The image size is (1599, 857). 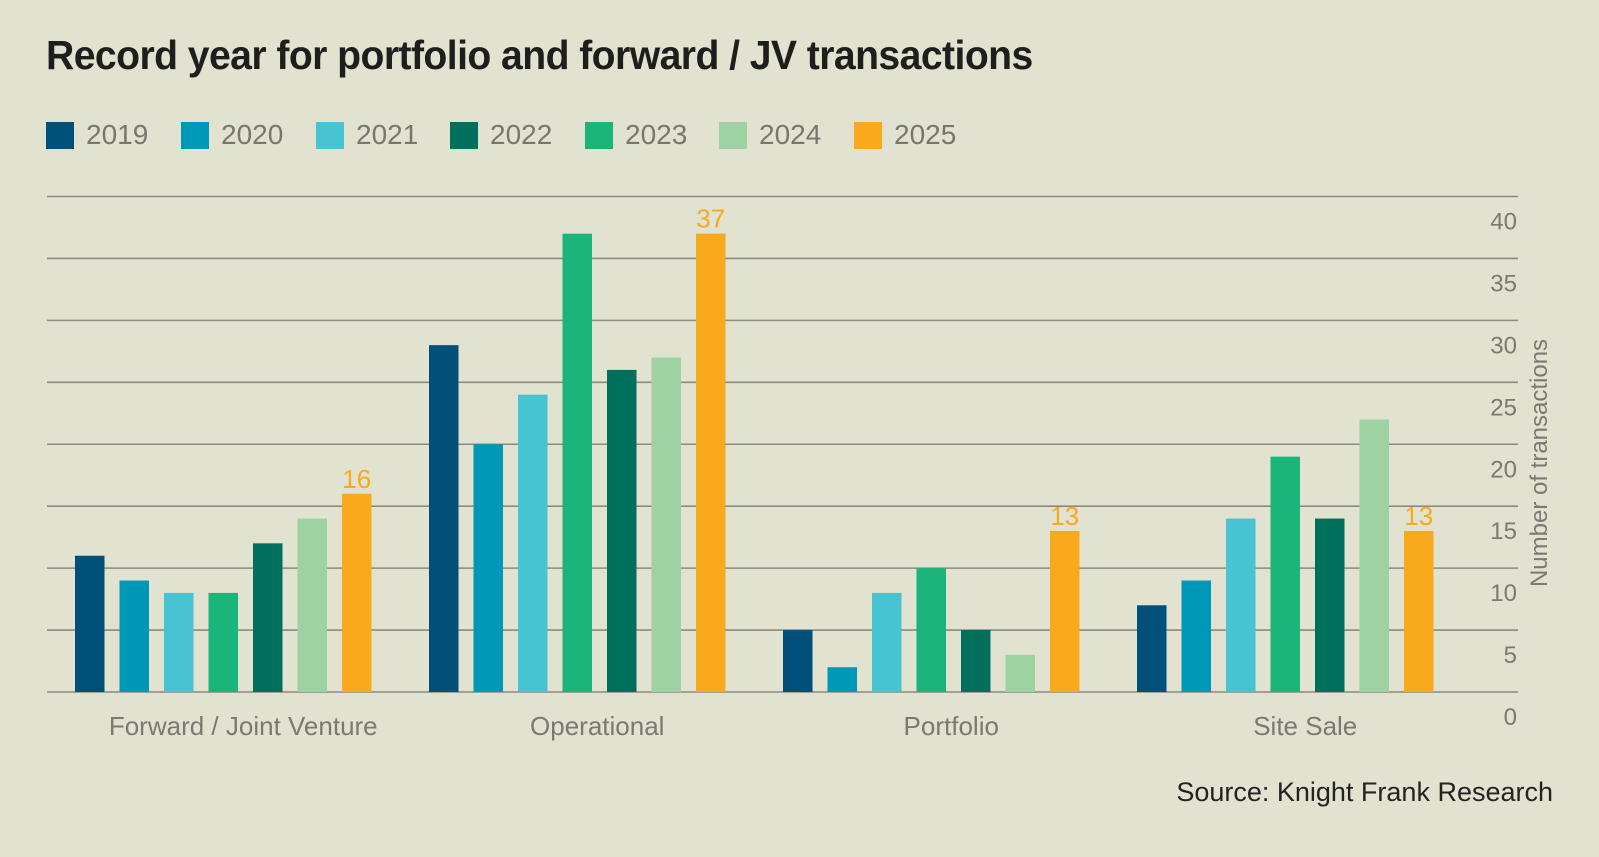 What do you see at coordinates (1503, 469) in the screenshot?
I see `y-tick-label: 20` at bounding box center [1503, 469].